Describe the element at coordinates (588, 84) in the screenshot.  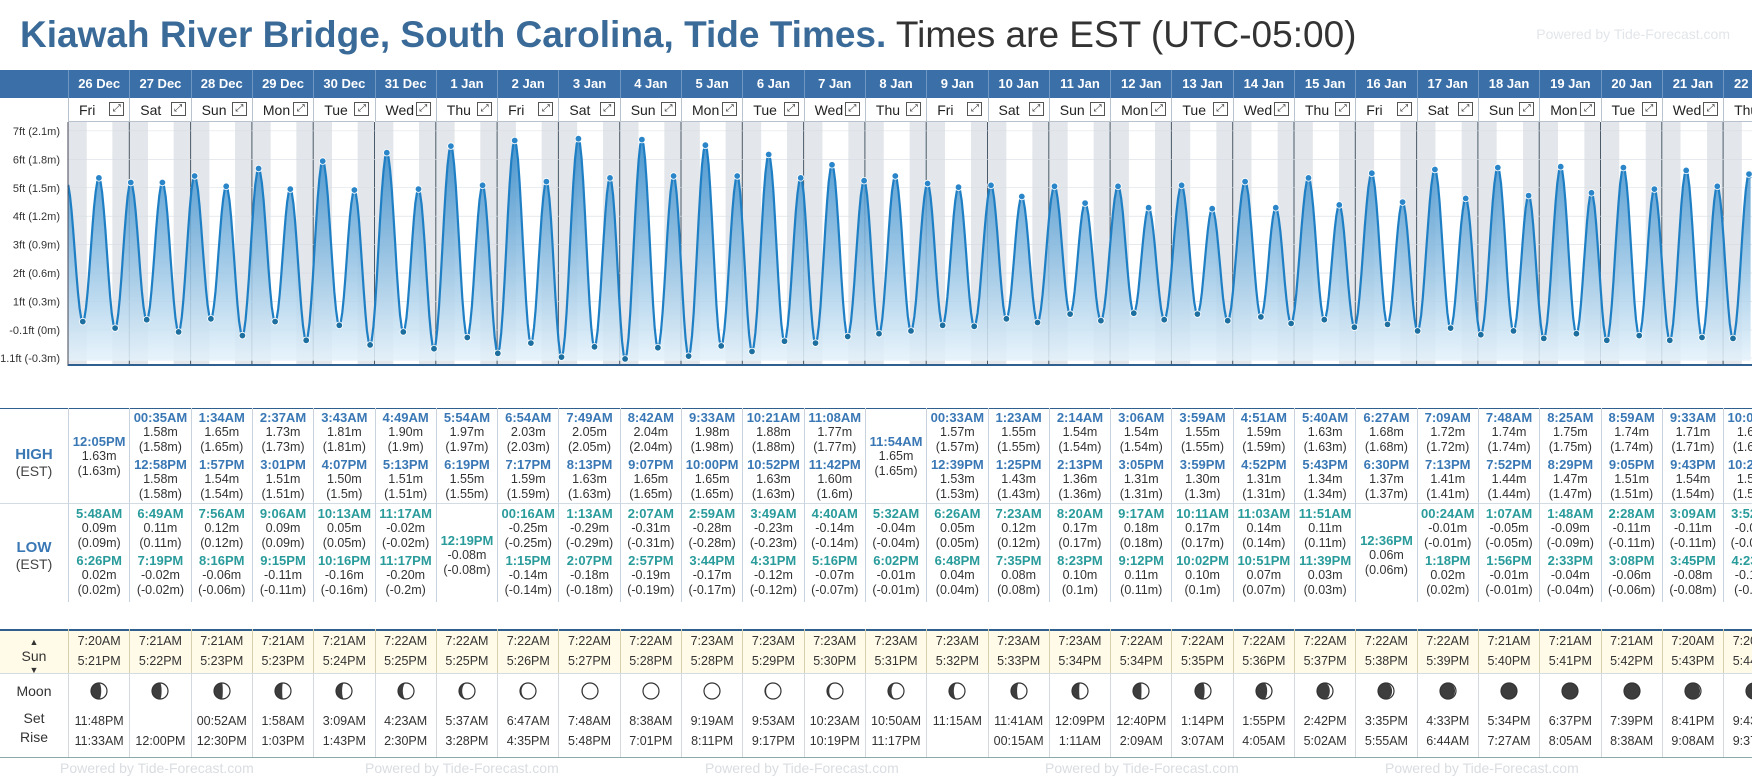
I see `date-header-cell: 3 Jan` at that location.